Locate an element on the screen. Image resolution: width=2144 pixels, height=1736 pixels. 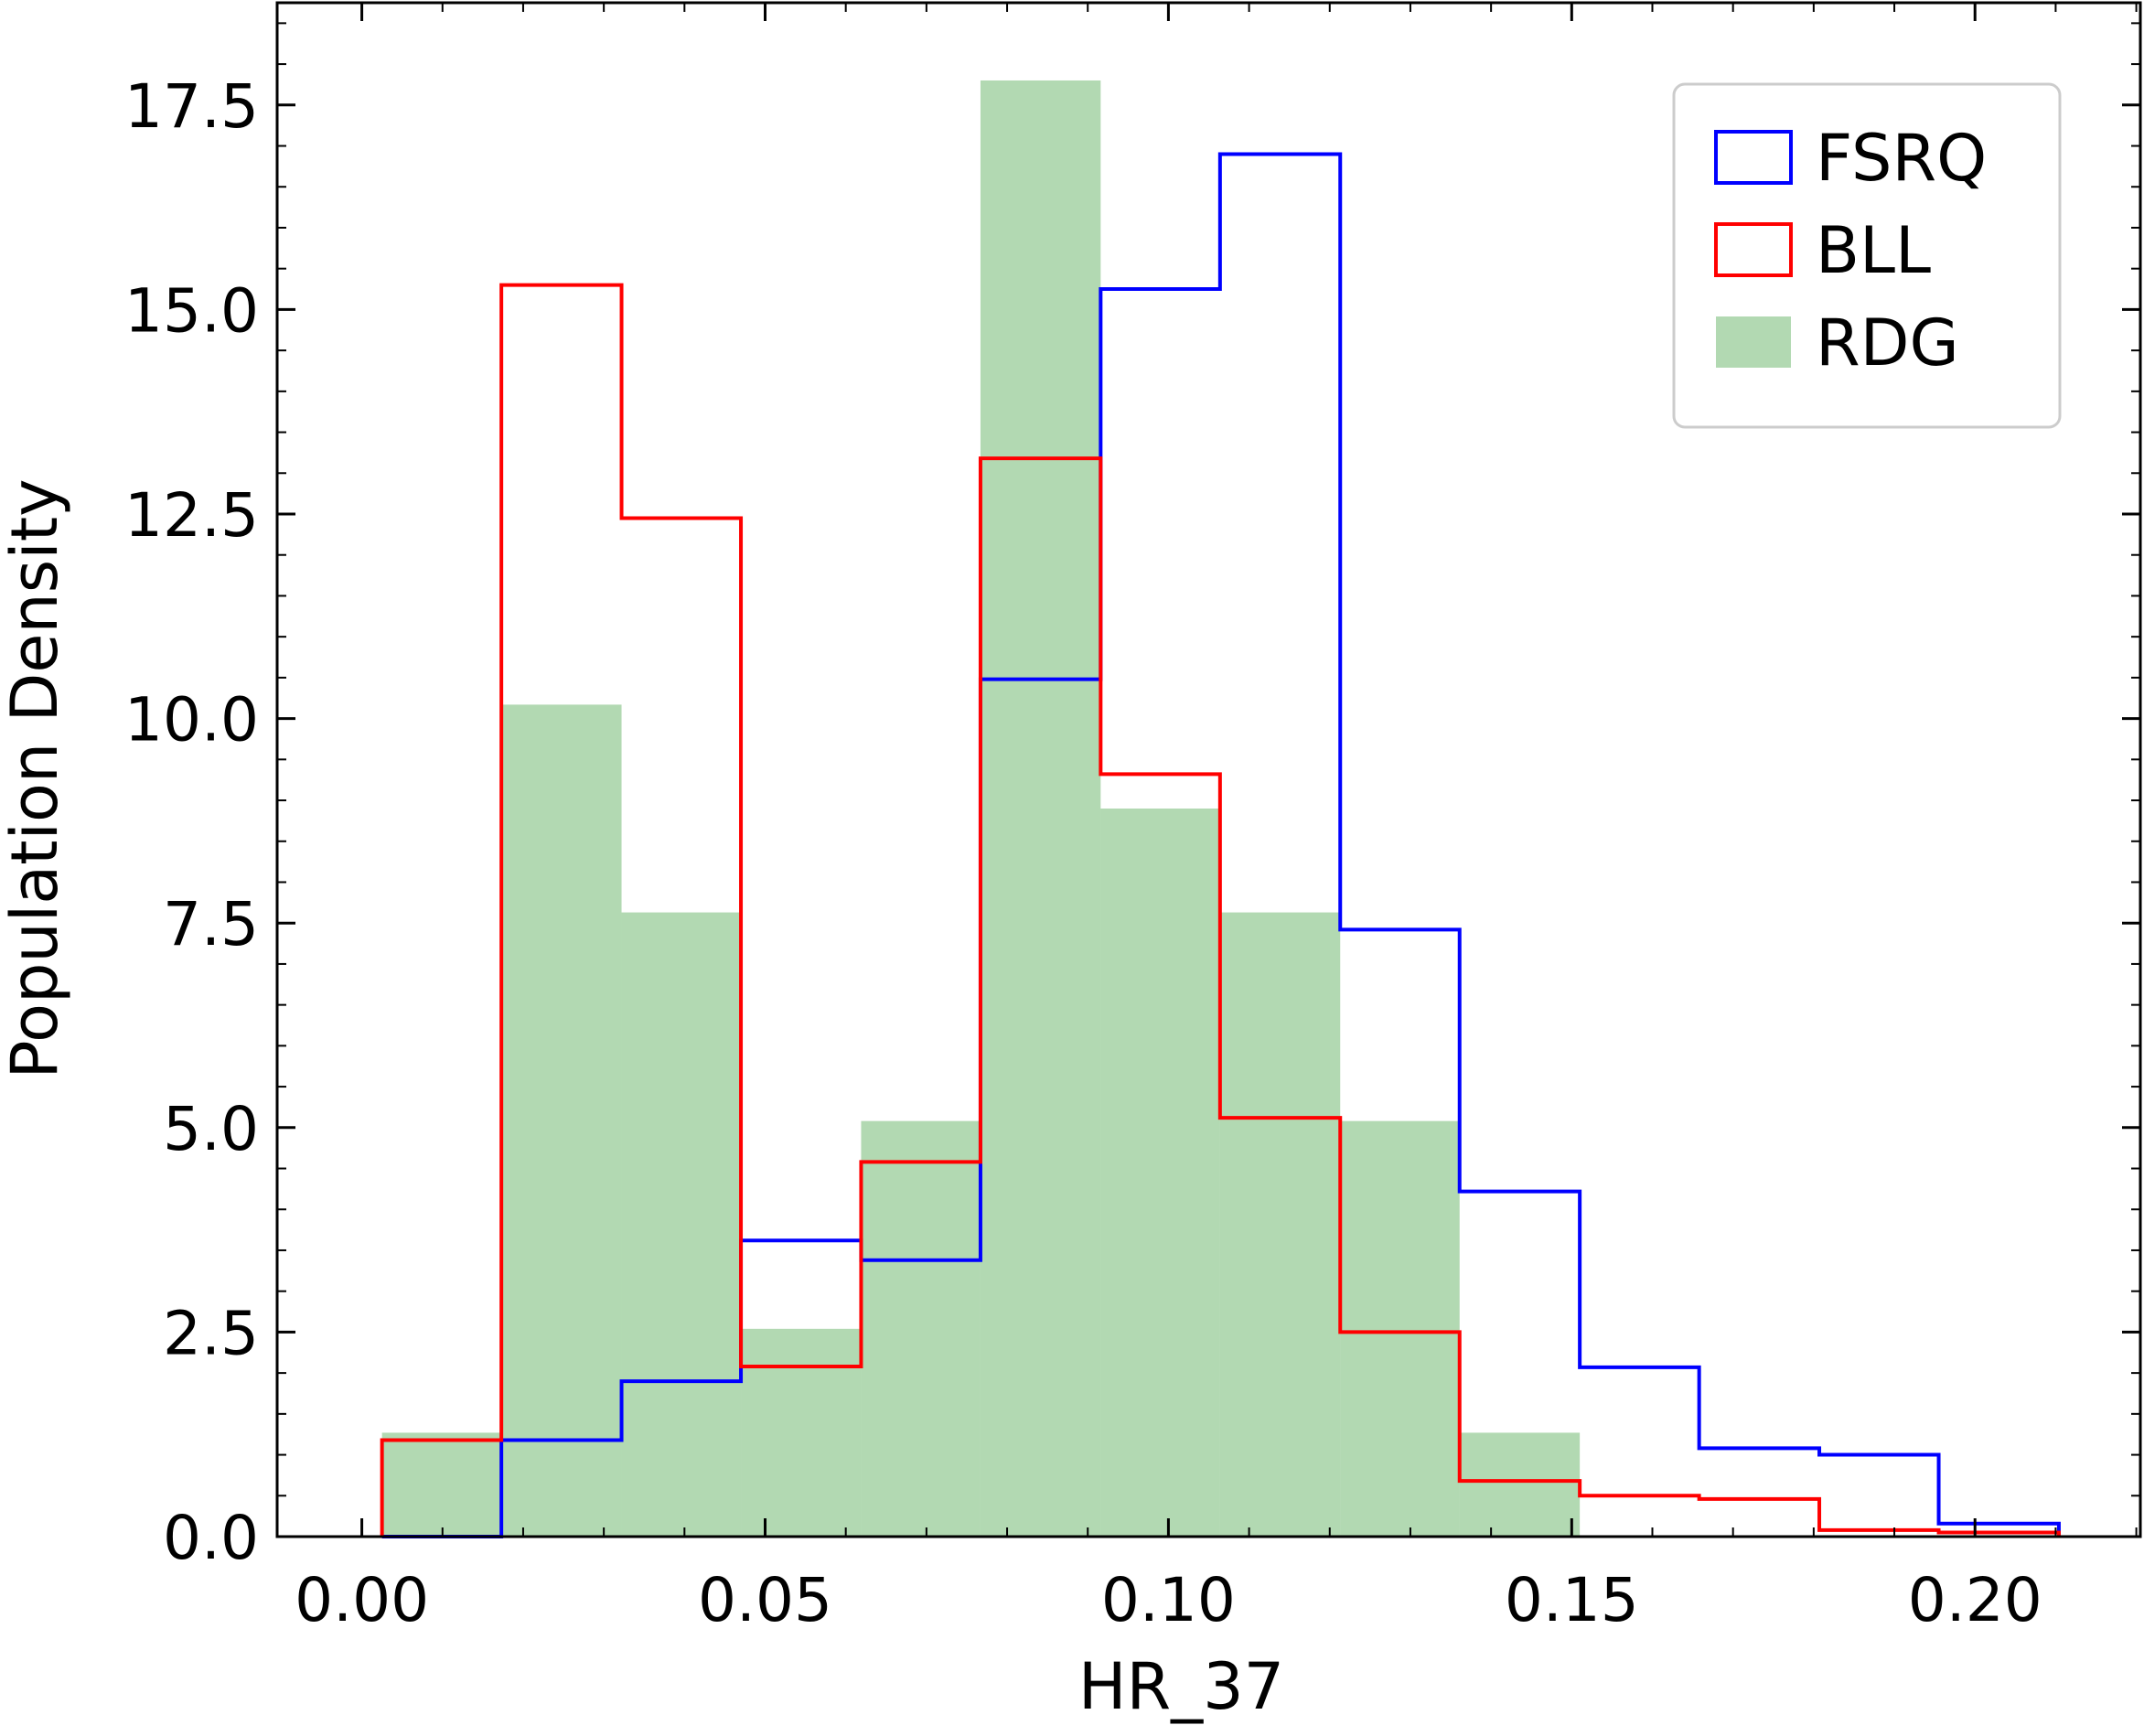
y-axis-title: Population Density is located at coordinates (36, 778).